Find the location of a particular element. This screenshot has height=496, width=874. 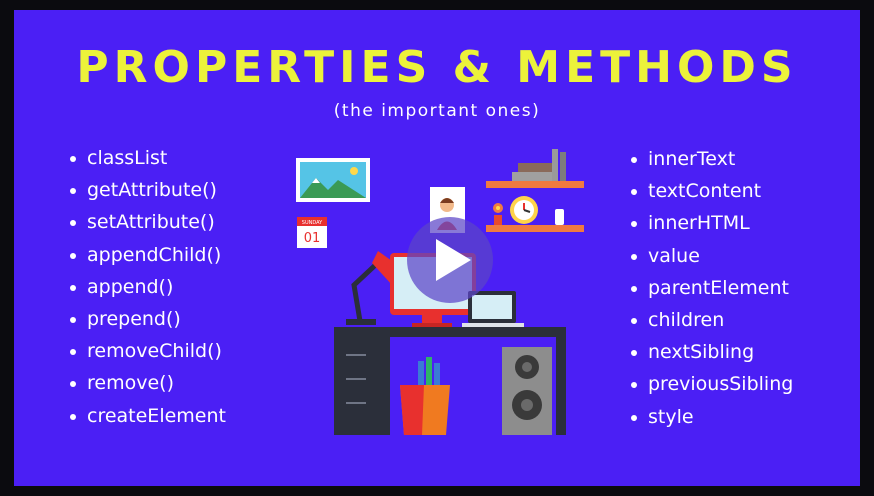

list-item: value is located at coordinates (712, 256).